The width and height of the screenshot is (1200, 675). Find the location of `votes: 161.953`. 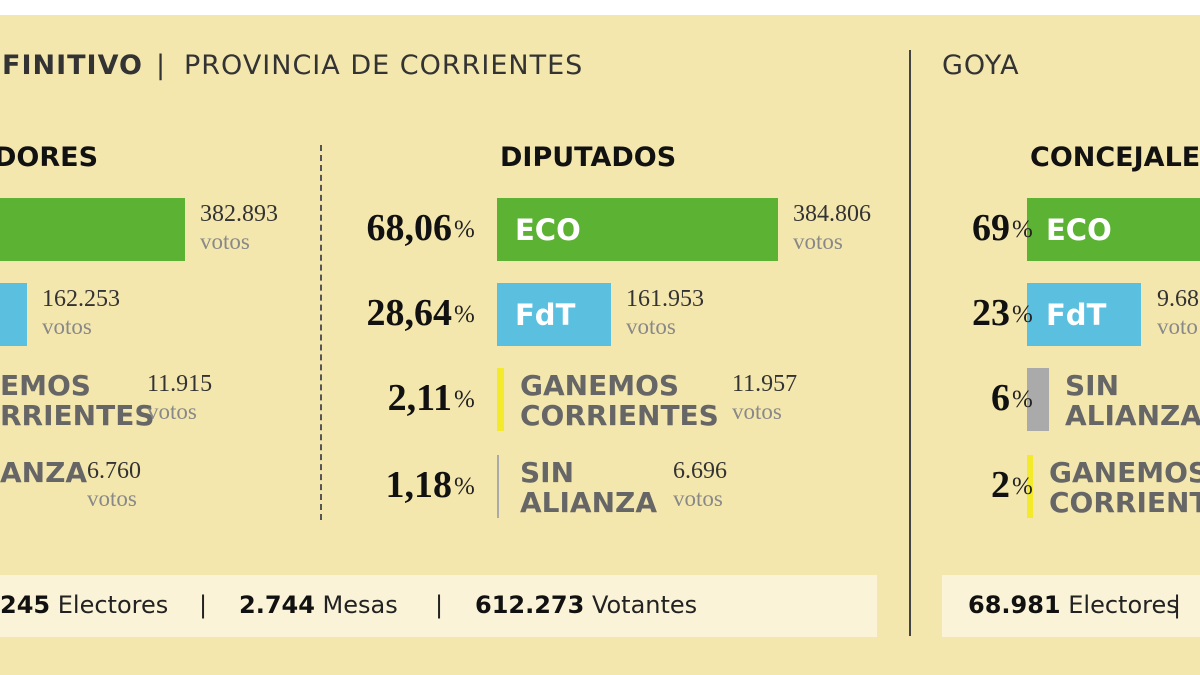

votes: 161.953 is located at coordinates (665, 299).